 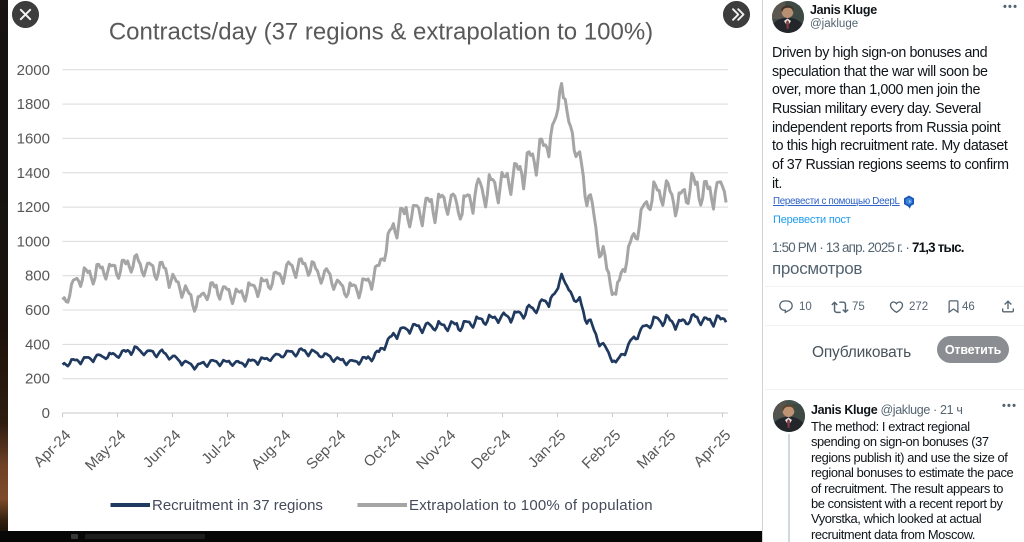 What do you see at coordinates (33, 104) in the screenshot?
I see `svg-text: 1800` at bounding box center [33, 104].